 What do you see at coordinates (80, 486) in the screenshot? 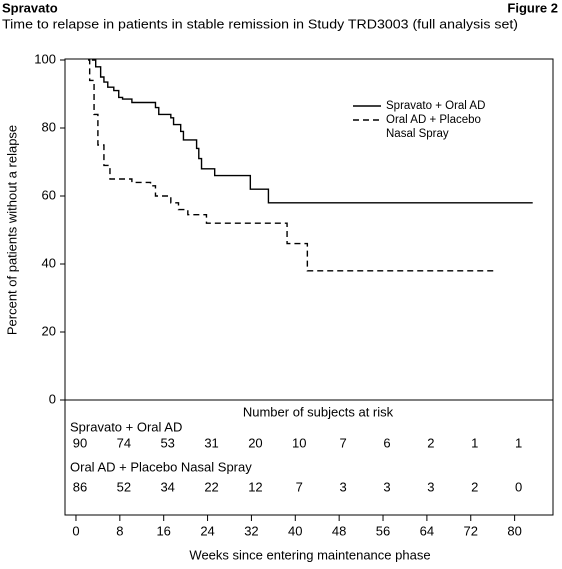
I see `risk-count: 86` at bounding box center [80, 486].